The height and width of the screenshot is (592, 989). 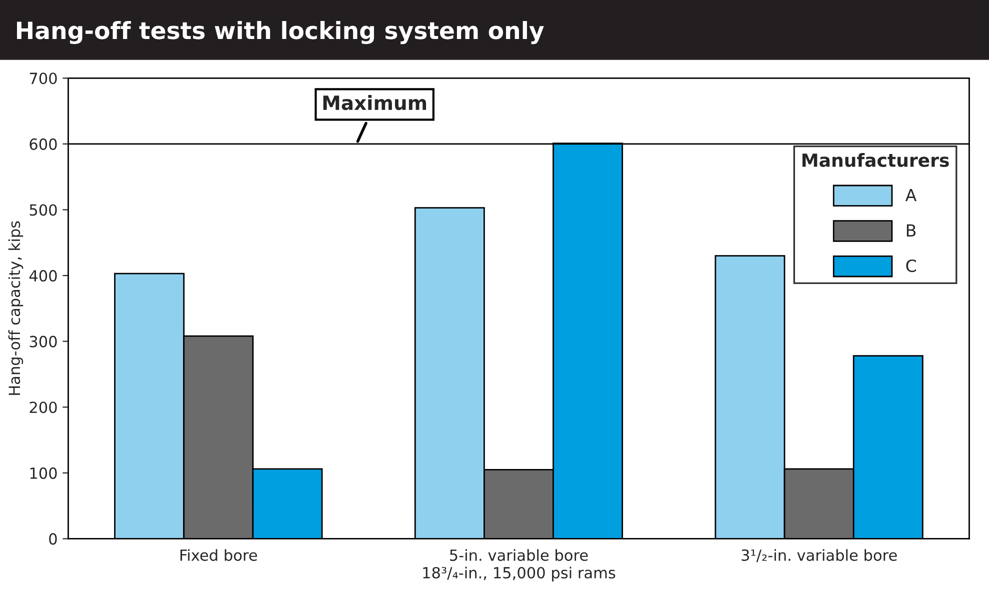 What do you see at coordinates (43, 342) in the screenshot?
I see `y-tick-label: 300` at bounding box center [43, 342].